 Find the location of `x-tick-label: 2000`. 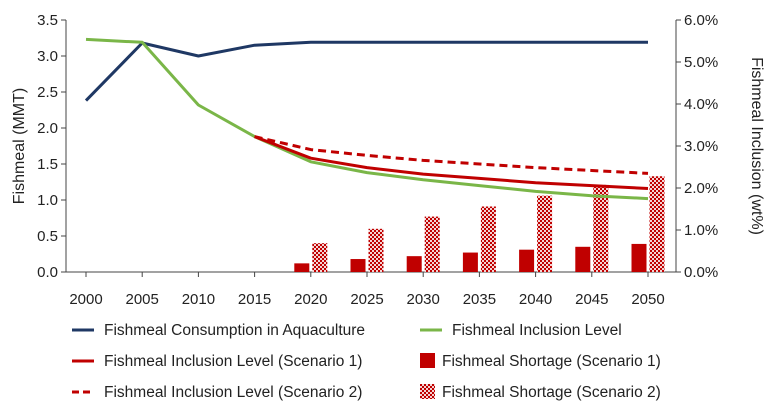

x-tick-label: 2000 is located at coordinates (85, 299).